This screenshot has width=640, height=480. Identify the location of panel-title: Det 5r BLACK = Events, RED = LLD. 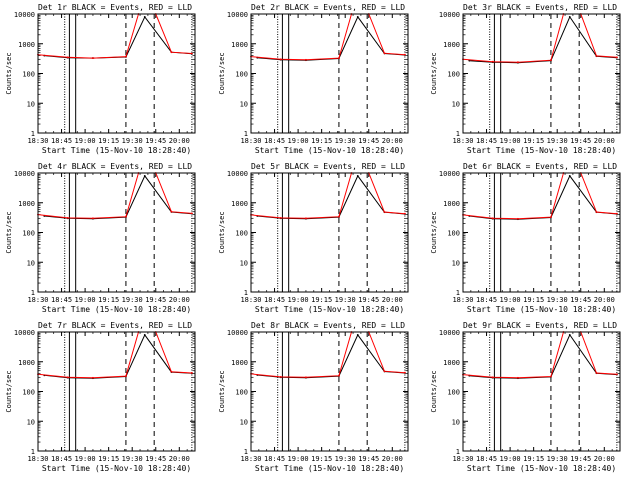
(328, 166).